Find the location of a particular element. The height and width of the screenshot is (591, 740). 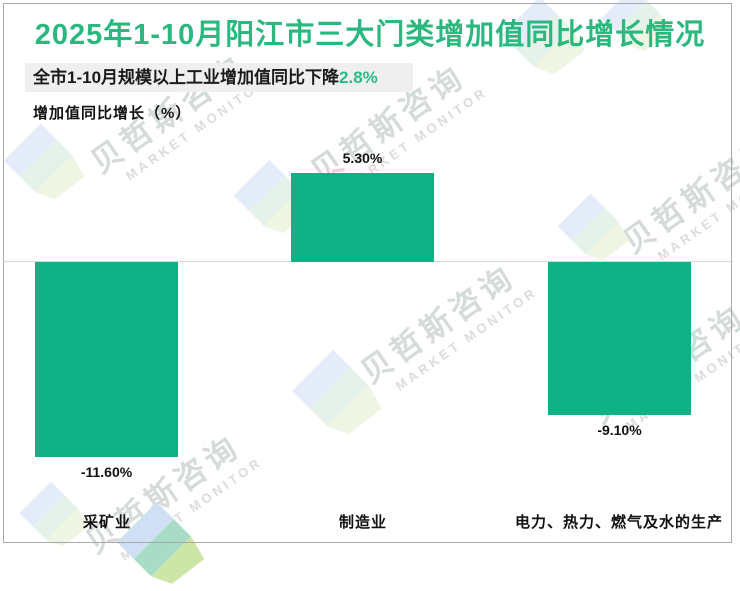

category-label: 制造业 is located at coordinates (362, 522).